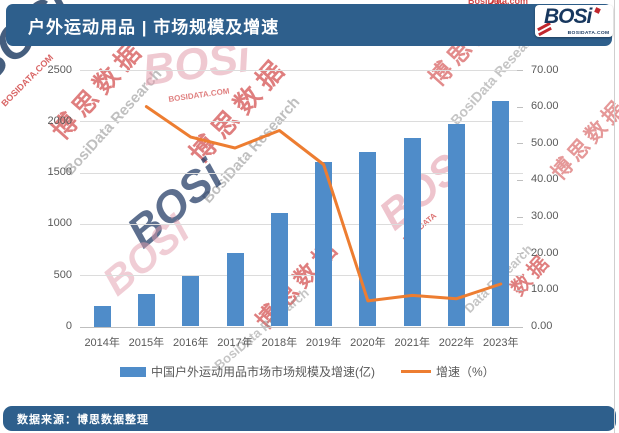 This screenshot has width=619, height=433. What do you see at coordinates (133, 371) in the screenshot?
I see `legend-bar-swatch` at bounding box center [133, 371].